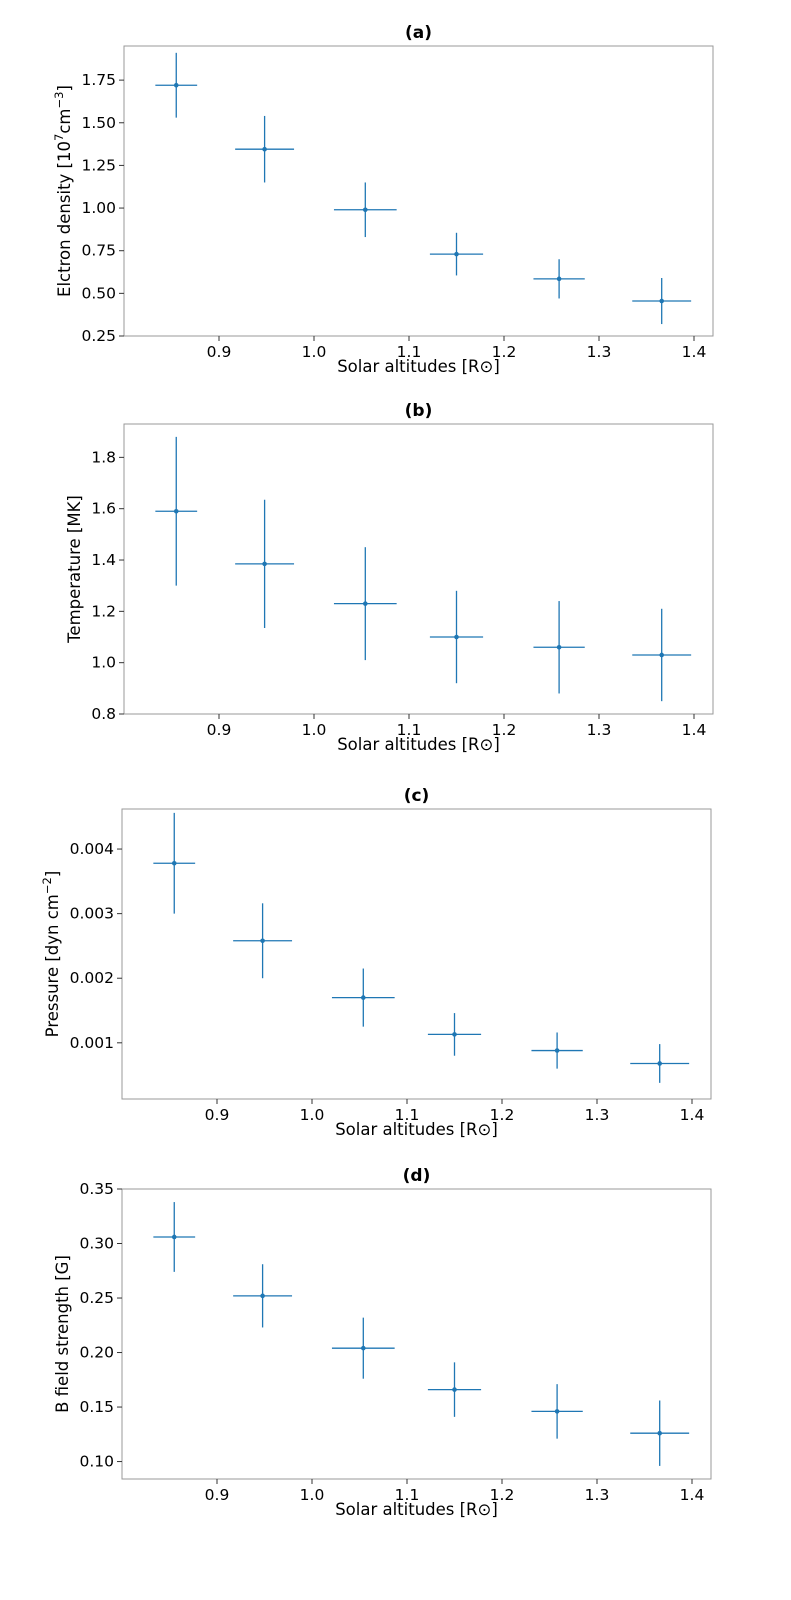 The height and width of the screenshot is (1600, 791). What do you see at coordinates (96, 1462) in the screenshot?
I see `y-tick-label: 0.10` at bounding box center [96, 1462].